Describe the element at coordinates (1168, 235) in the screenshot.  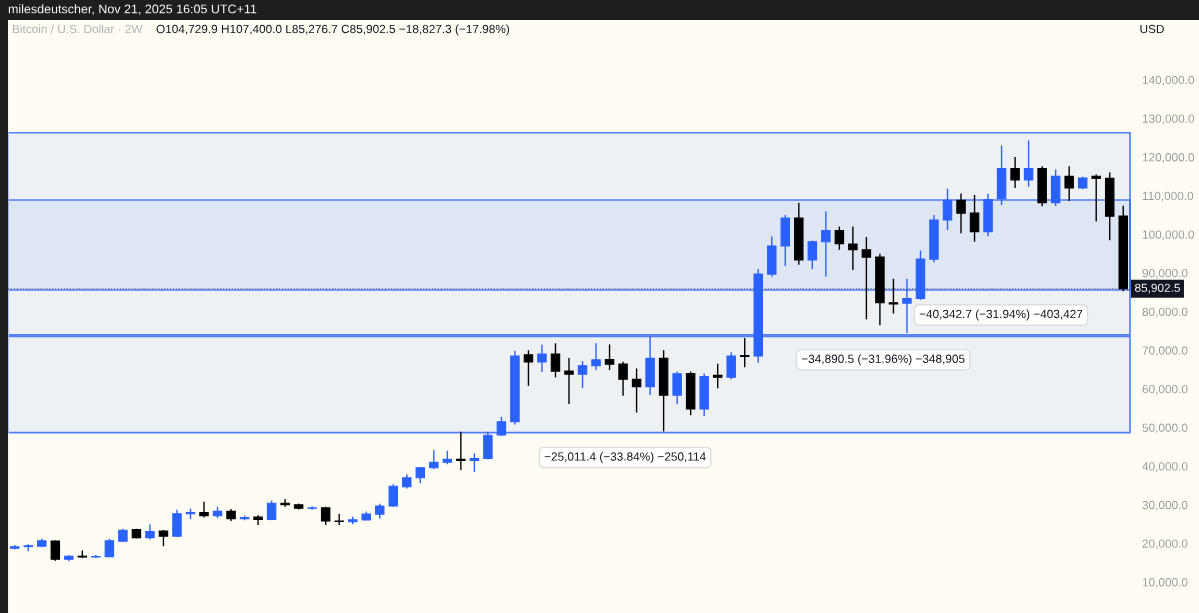
I see `y-tick-label: 100,000.0` at that location.